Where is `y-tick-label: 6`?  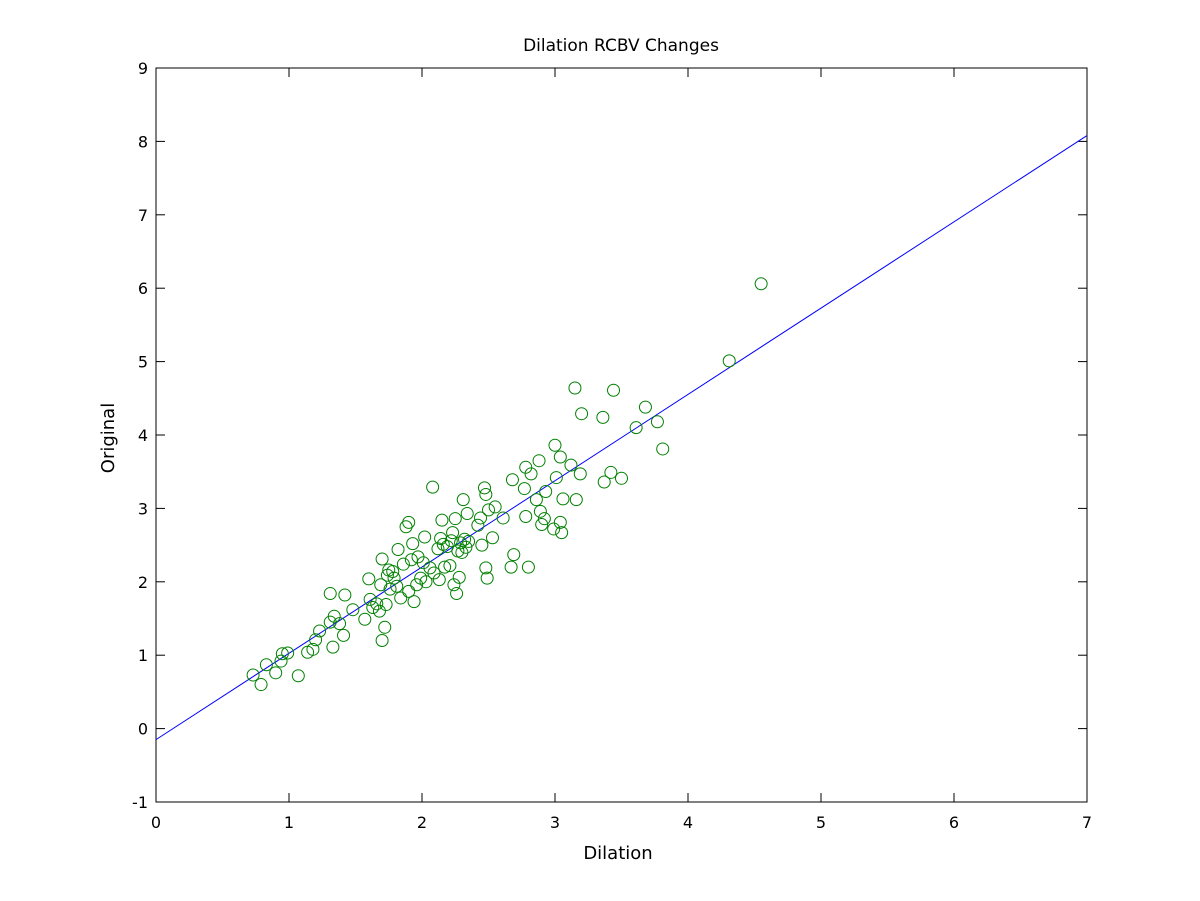 y-tick-label: 6 is located at coordinates (143, 288).